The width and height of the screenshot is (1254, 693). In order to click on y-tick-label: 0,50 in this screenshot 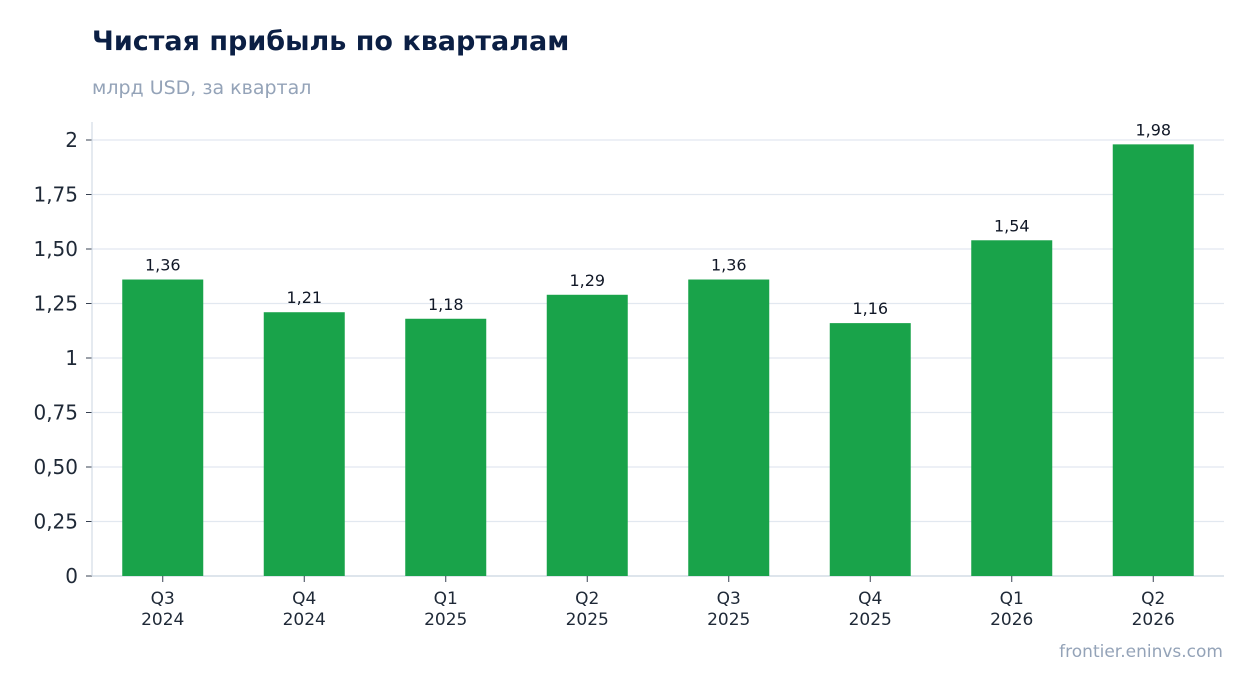, I will do `click(55, 467)`.